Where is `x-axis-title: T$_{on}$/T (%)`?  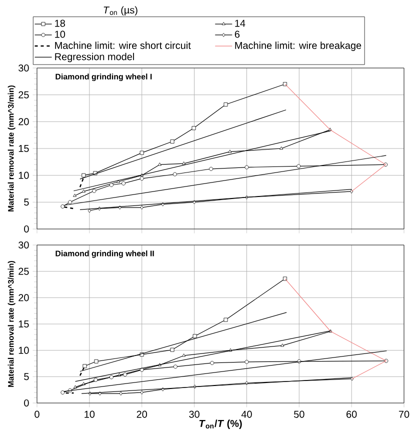 x-axis-title: T$_{on}$/T (%) is located at coordinates (220, 424).